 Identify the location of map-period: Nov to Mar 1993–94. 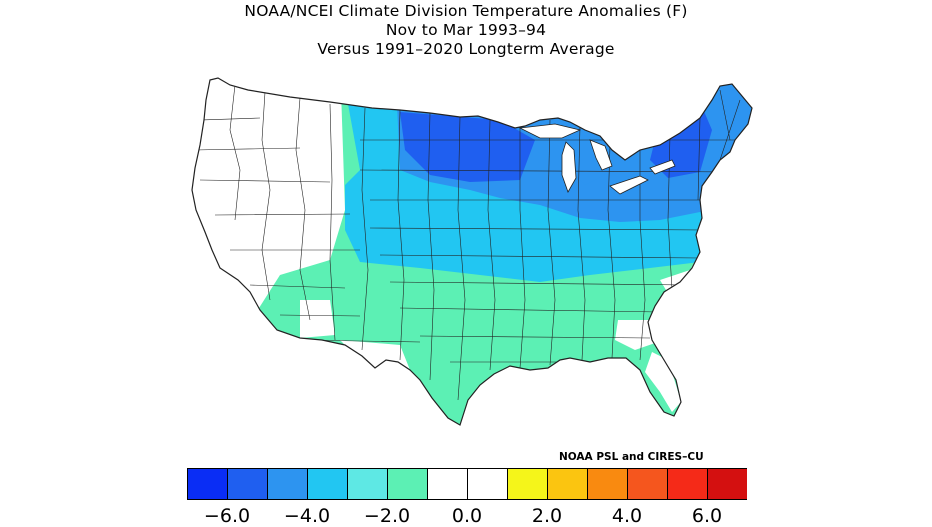
(466, 30).